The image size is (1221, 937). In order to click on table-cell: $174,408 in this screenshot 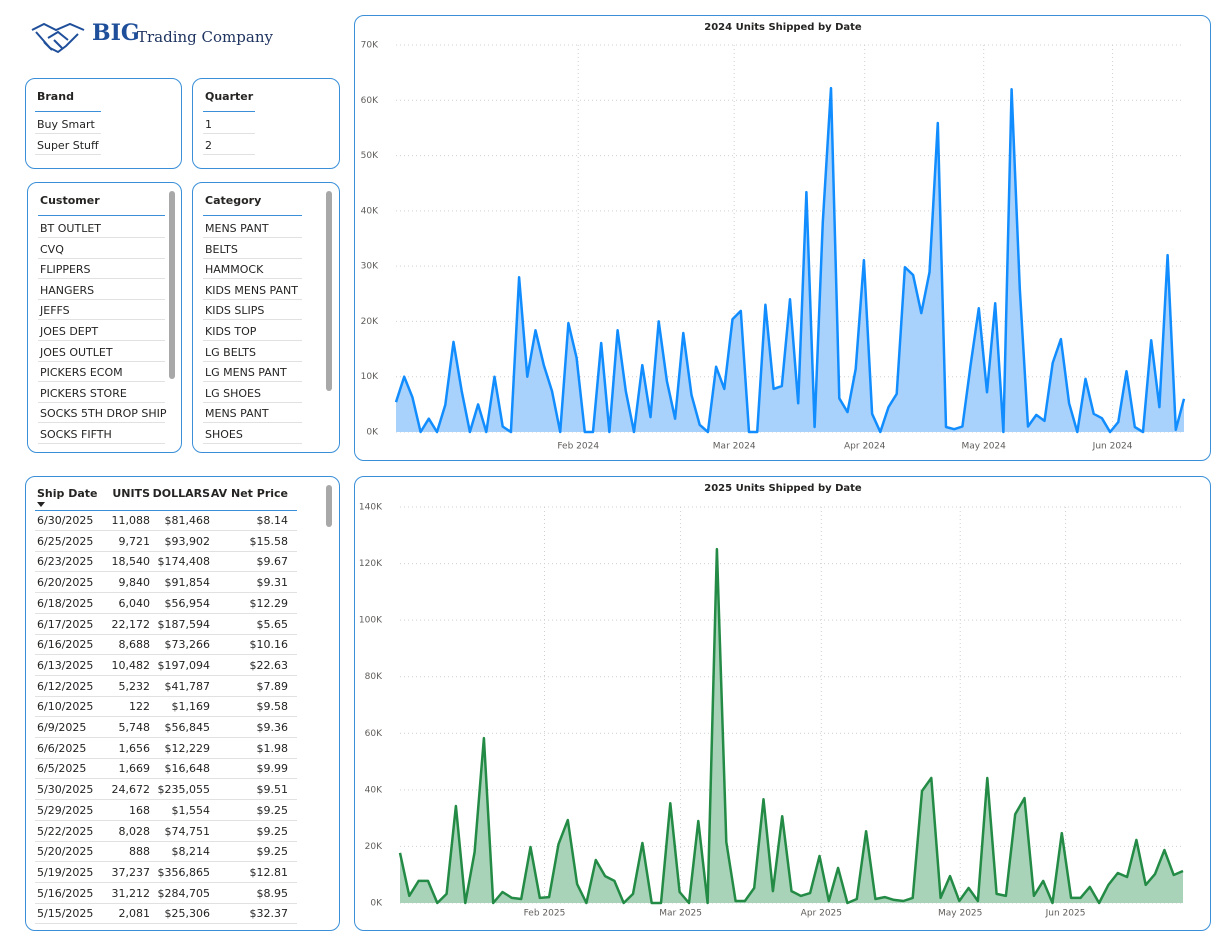, I will do `click(184, 562)`.